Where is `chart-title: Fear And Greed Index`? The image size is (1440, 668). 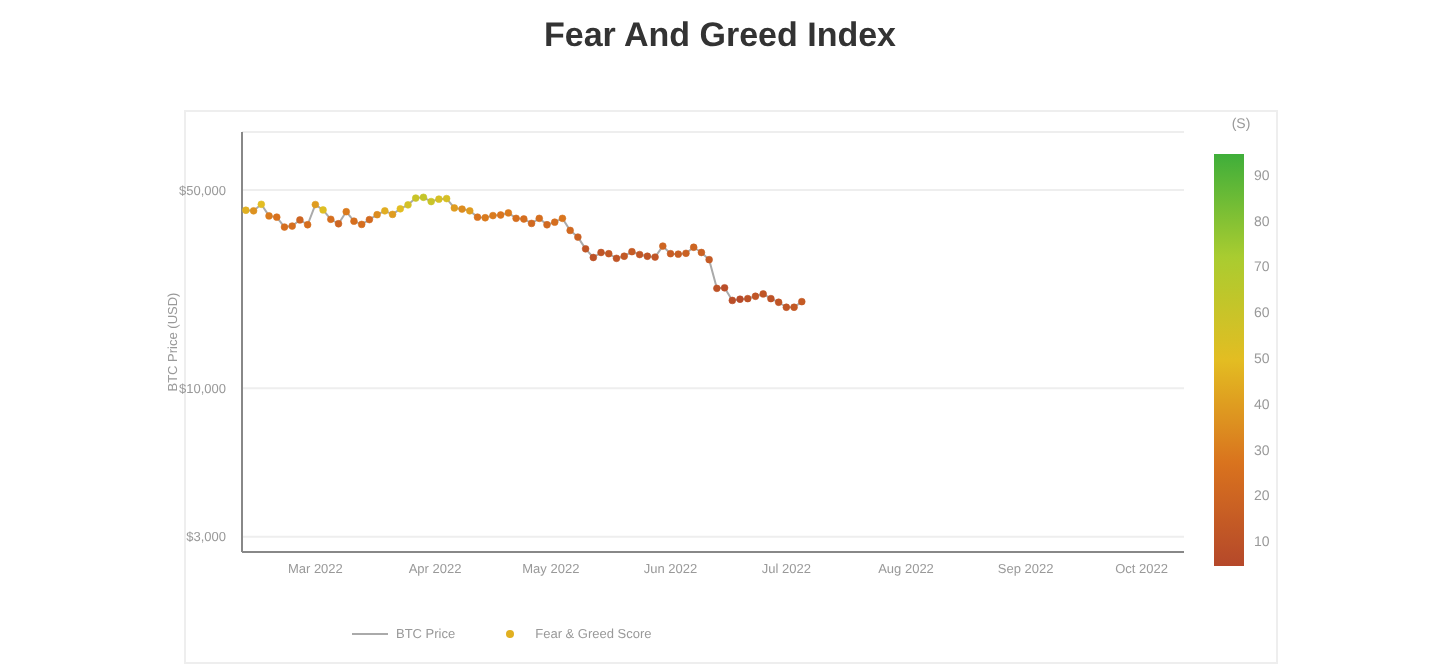 chart-title: Fear And Greed Index is located at coordinates (720, 36).